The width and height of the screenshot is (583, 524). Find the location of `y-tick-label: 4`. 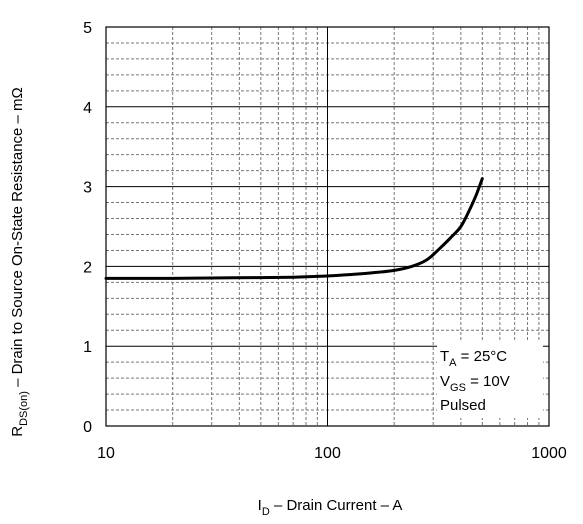

y-tick-label: 4 is located at coordinates (87, 108).